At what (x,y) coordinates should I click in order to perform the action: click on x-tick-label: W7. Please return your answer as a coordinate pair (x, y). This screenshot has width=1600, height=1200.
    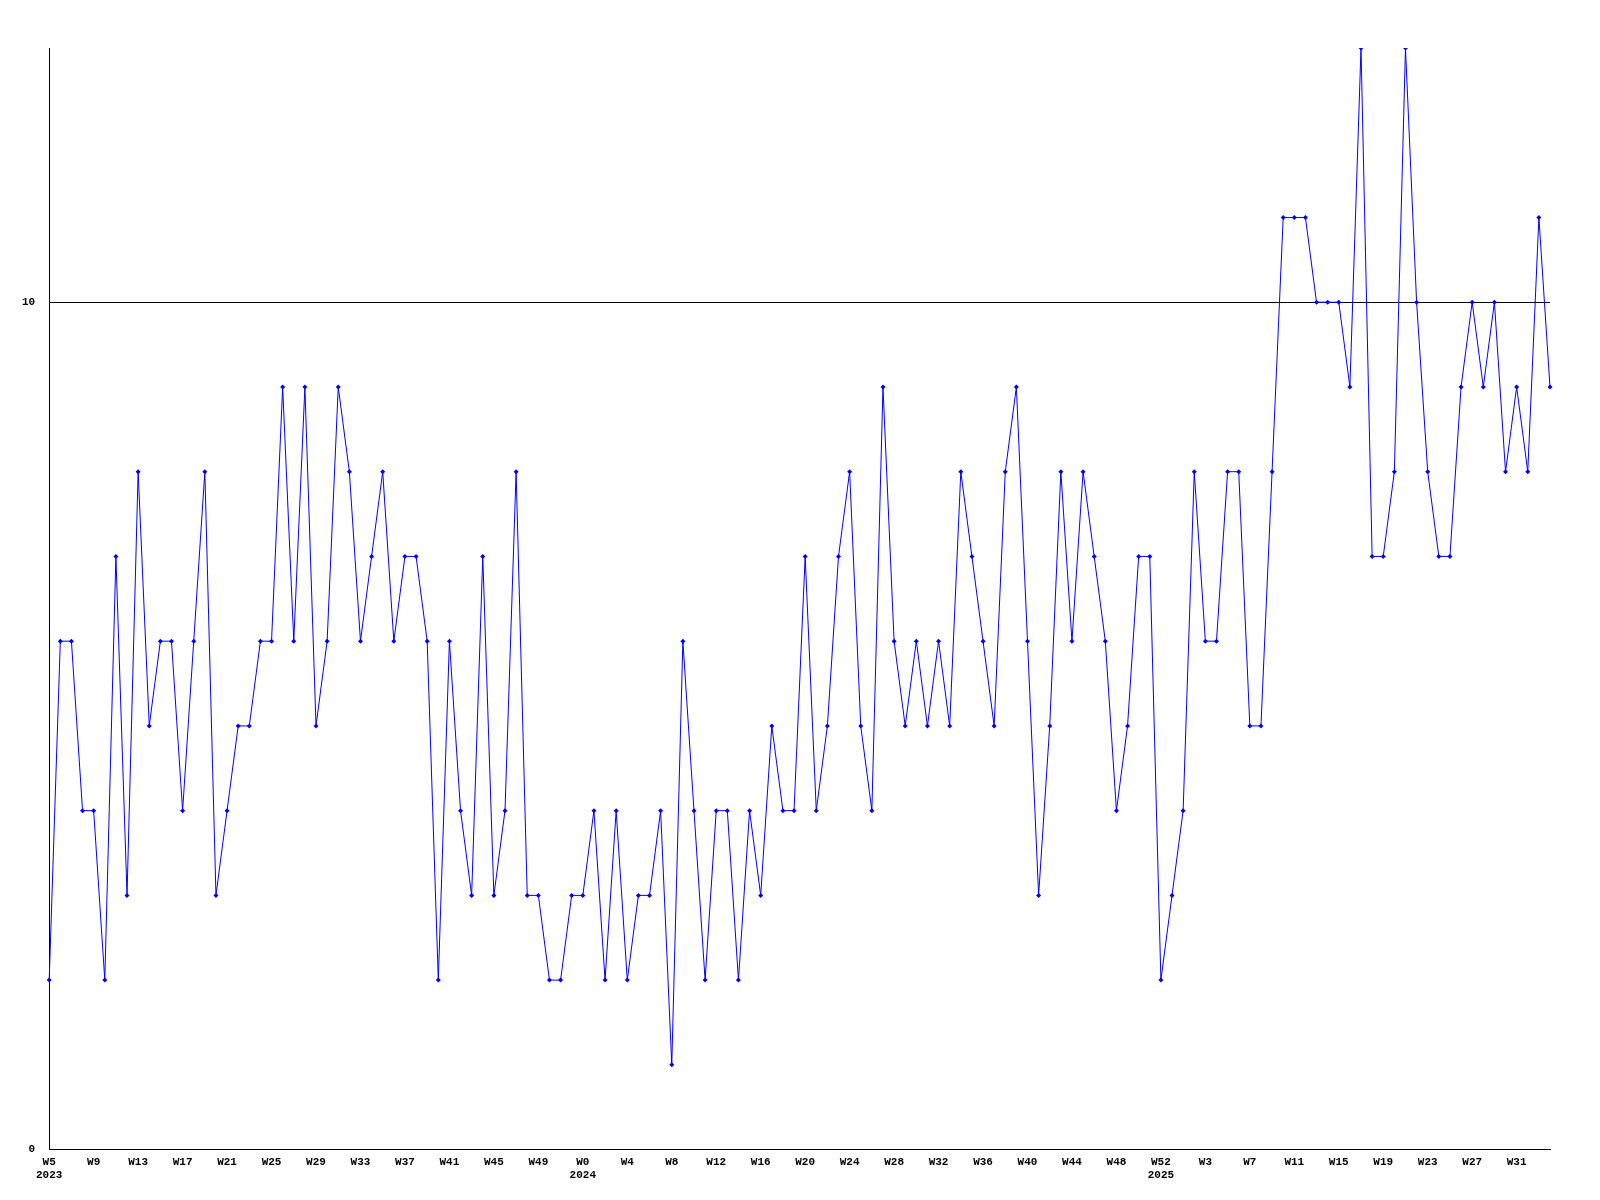
    Looking at the image, I should click on (1250, 1161).